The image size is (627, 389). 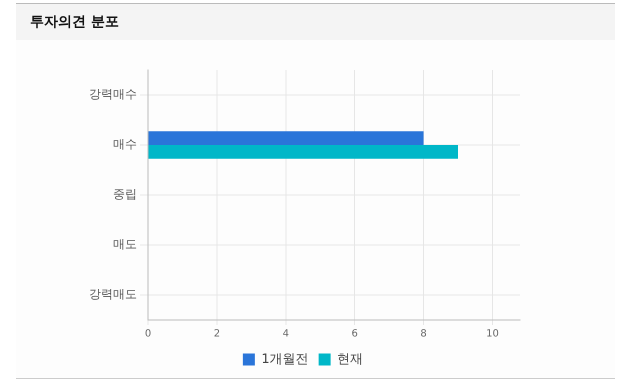 What do you see at coordinates (350, 359) in the screenshot?
I see `legend-label: 현재` at bounding box center [350, 359].